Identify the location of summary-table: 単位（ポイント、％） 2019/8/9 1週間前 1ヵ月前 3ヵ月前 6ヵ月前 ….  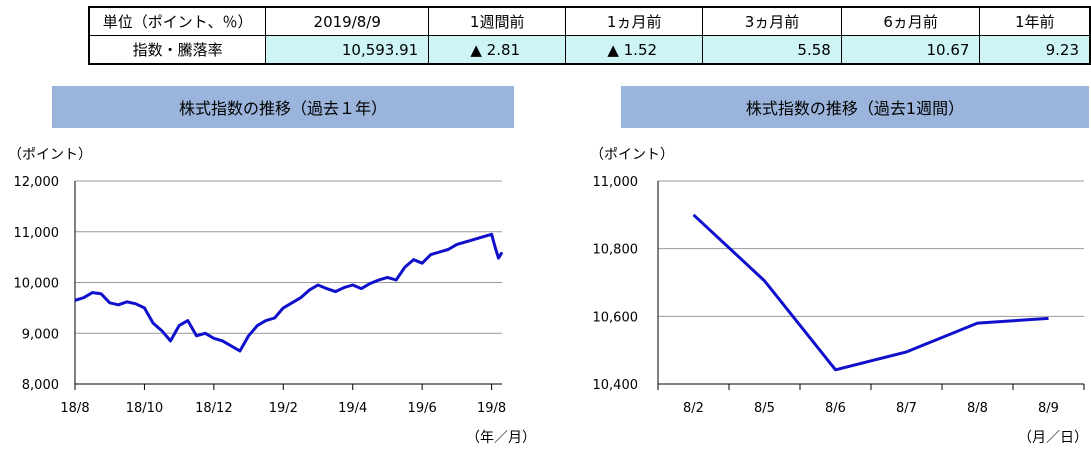
(589, 35).